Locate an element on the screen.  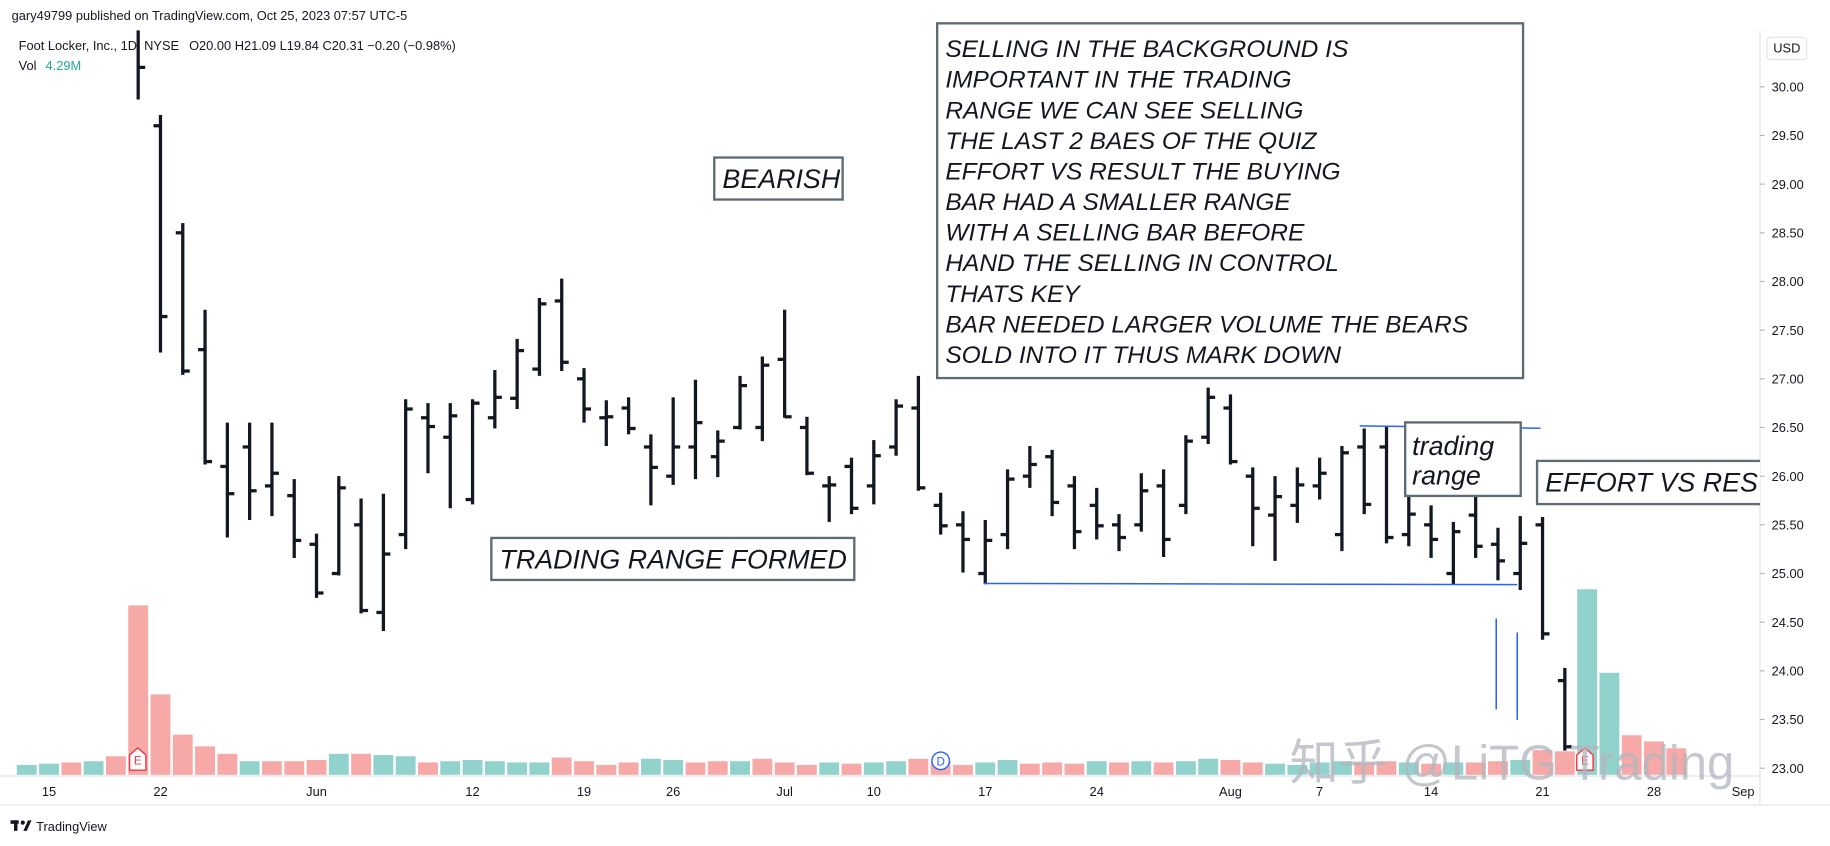
y-tick-label: 30.00 is located at coordinates (1788, 86).